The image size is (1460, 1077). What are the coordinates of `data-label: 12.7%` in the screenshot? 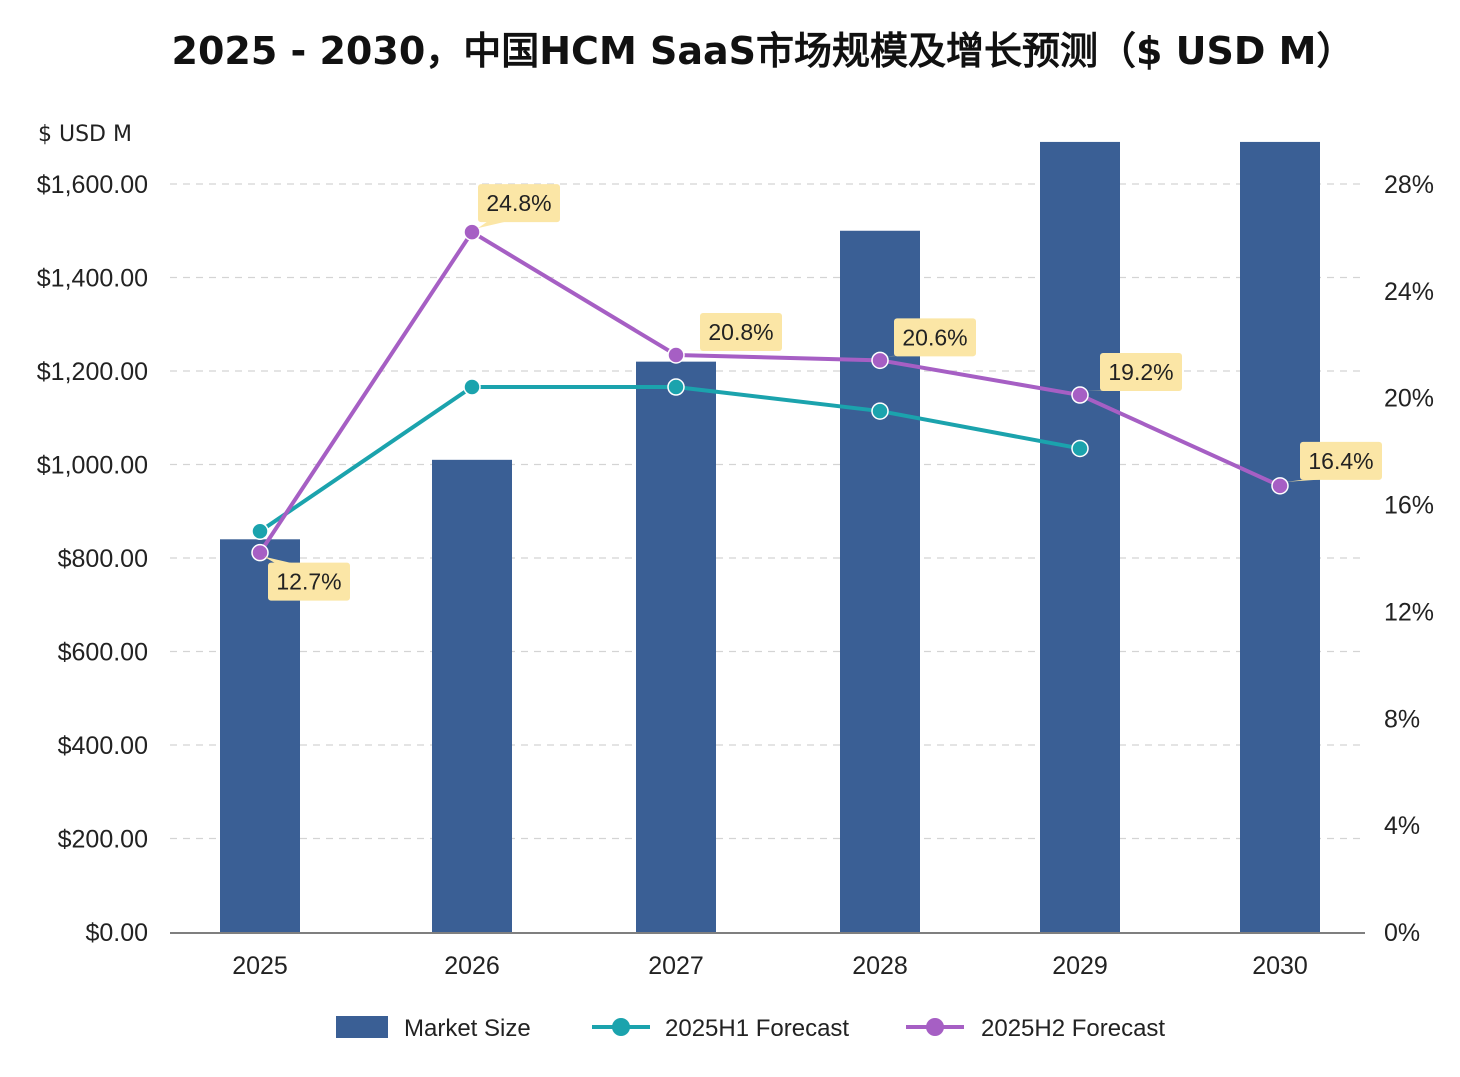 It's located at (307, 578).